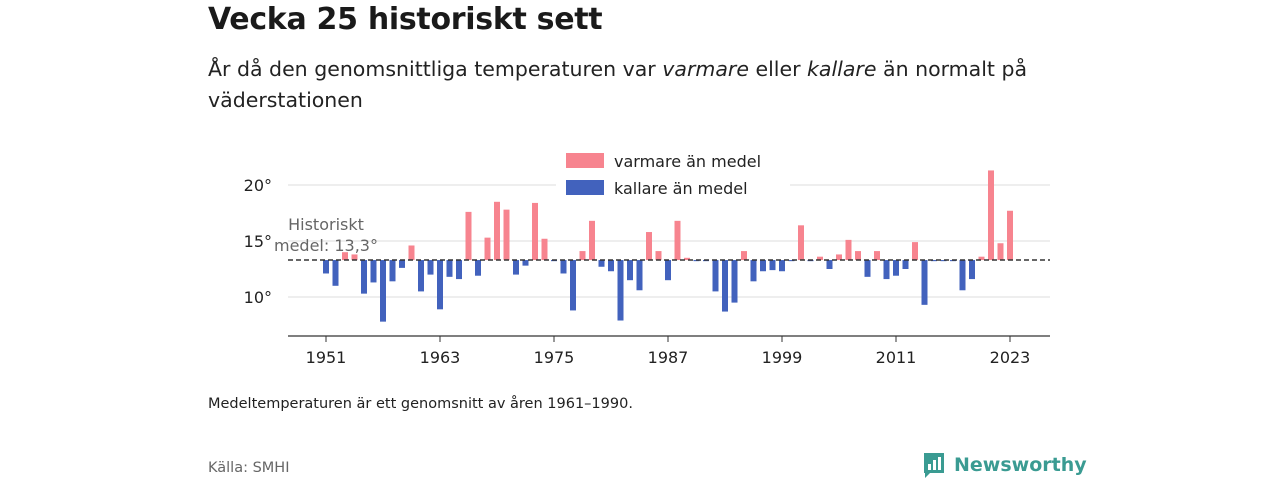 This screenshot has width=1280, height=480. Describe the element at coordinates (886, 270) in the screenshot. I see `bar-2010` at that location.